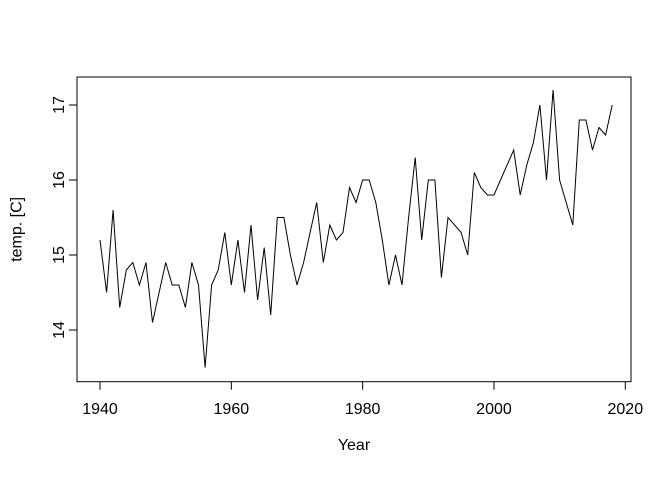  What do you see at coordinates (59, 330) in the screenshot?
I see `y-tick-label: 14` at bounding box center [59, 330].